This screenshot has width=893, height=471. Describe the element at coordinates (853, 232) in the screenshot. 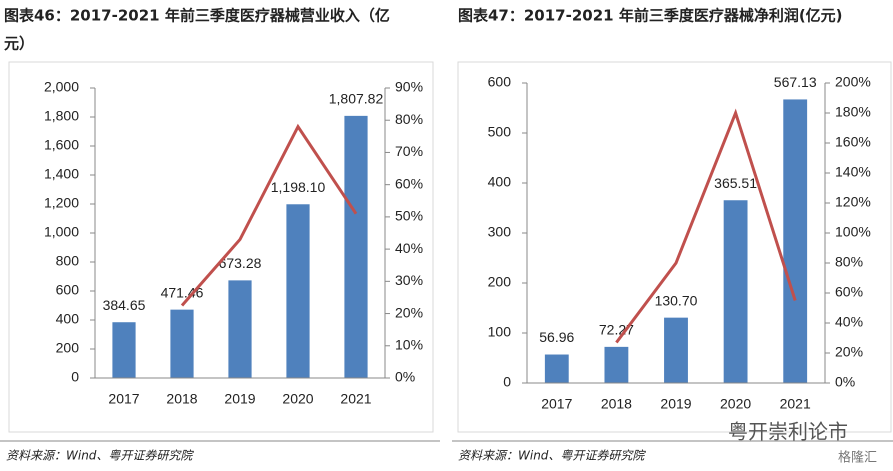

I see `y2-tick-label: 100%` at that location.